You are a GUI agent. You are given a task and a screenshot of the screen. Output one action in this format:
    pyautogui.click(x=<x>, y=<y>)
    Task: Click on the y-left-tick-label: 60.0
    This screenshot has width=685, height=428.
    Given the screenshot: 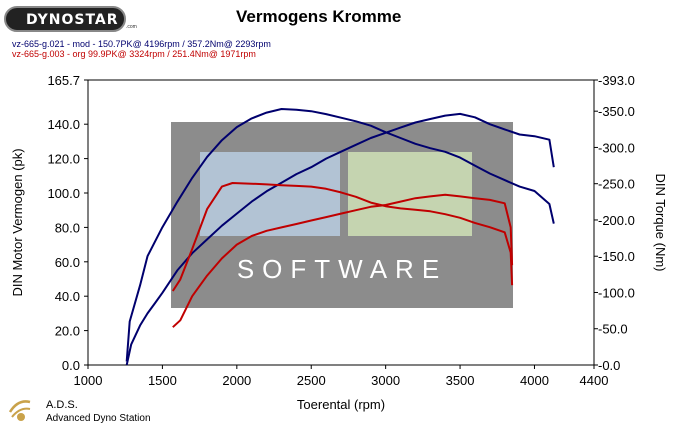 What is the action you would take?
    pyautogui.click(x=67, y=262)
    